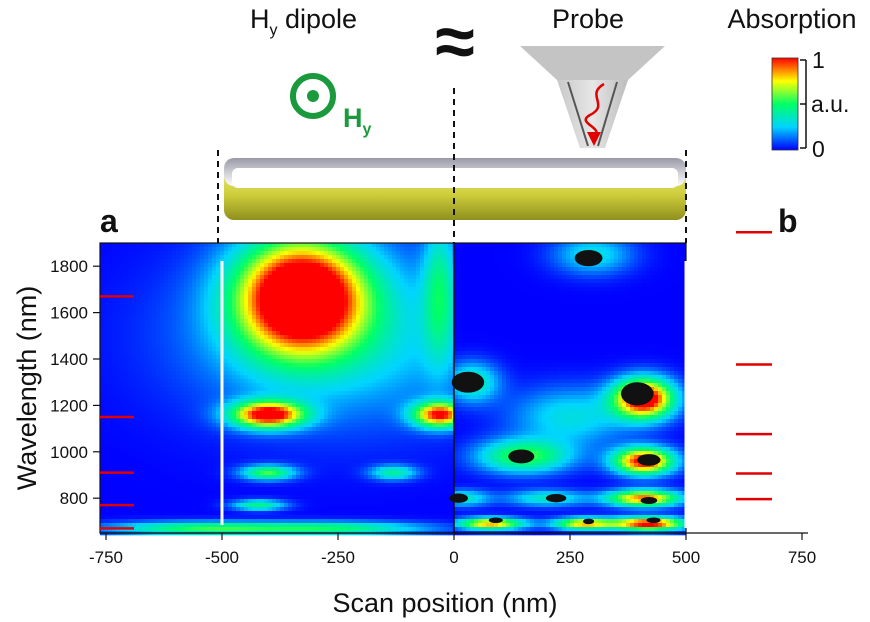  Describe the element at coordinates (303, 21) in the screenshot. I see `dipole-label: Hy dipole` at that location.